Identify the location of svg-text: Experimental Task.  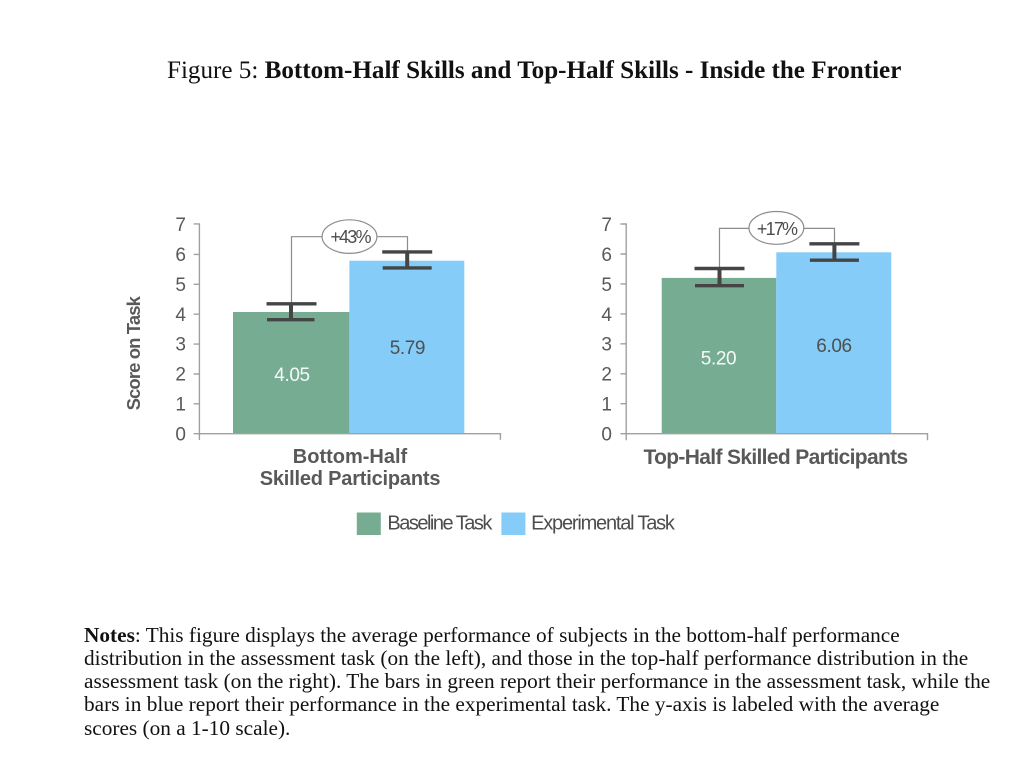
(603, 524).